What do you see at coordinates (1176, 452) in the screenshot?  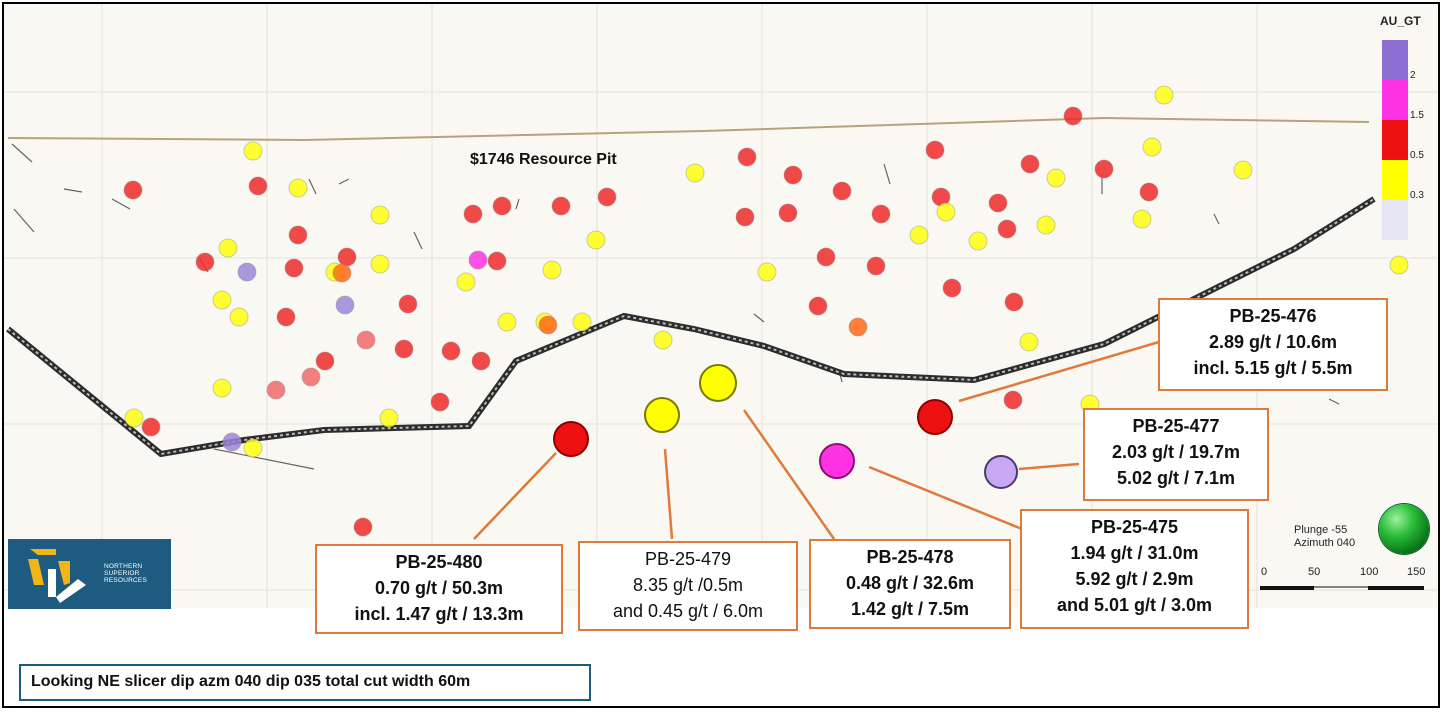 I see `callout-line: 2.03 g/t / 19.7m` at bounding box center [1176, 452].